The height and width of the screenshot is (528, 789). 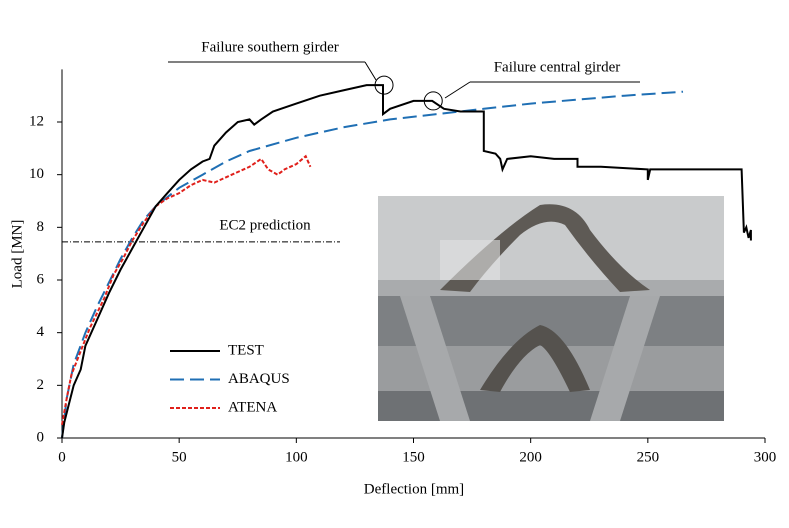 What do you see at coordinates (296, 457) in the screenshot?
I see `x-tick-label: 100` at bounding box center [296, 457].